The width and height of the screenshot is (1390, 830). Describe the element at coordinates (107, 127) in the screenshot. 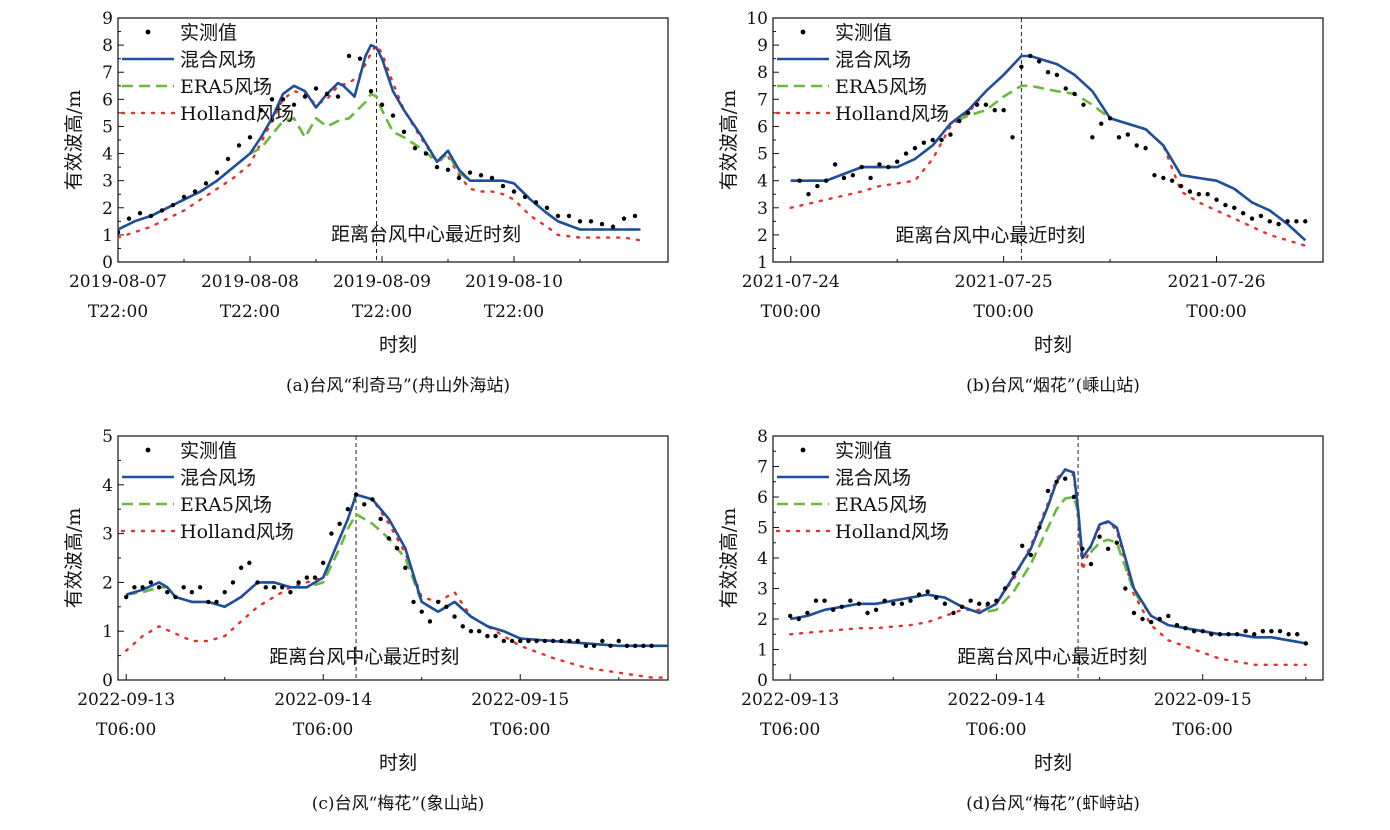

I see `y-tick-label: 5` at that location.